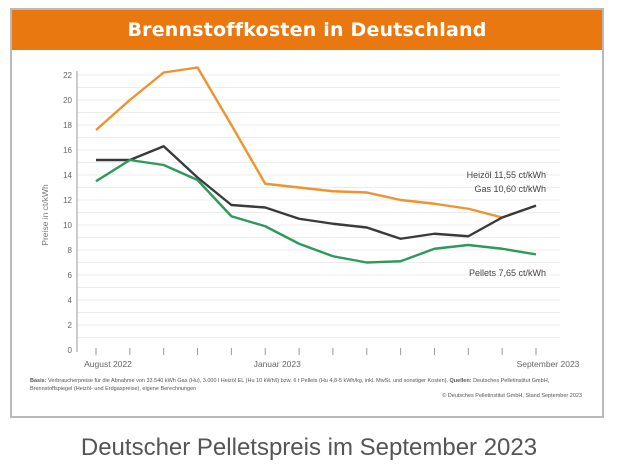 This screenshot has height=476, width=618. What do you see at coordinates (506, 175) in the screenshot?
I see `series-annotation: Heizöl 11,55 ct/kWh` at bounding box center [506, 175].